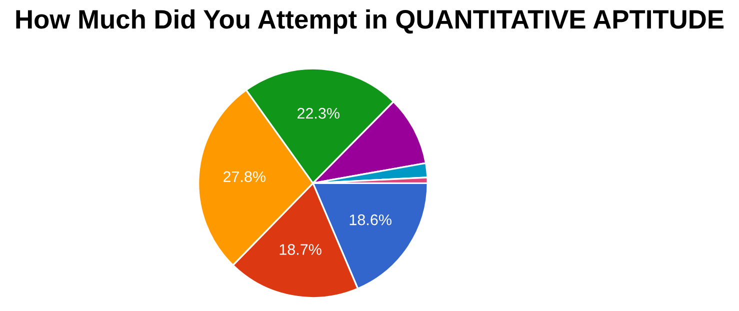 The image size is (739, 311). What do you see at coordinates (301, 249) in the screenshot?
I see `data-label: 18.7%` at bounding box center [301, 249].